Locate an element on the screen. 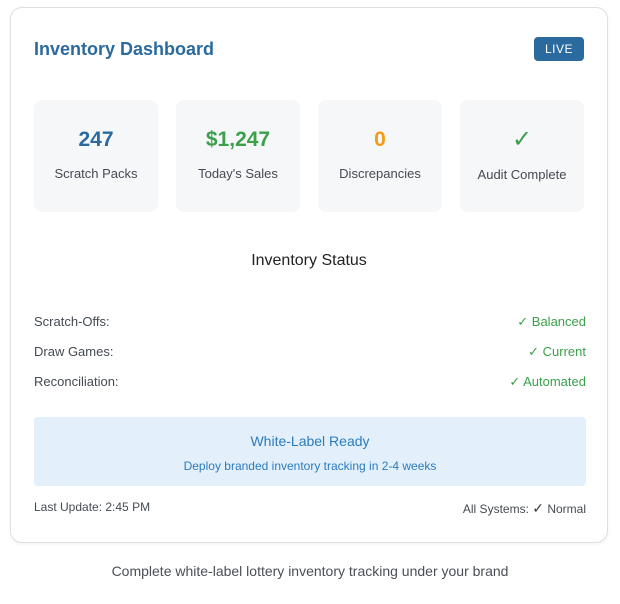 The width and height of the screenshot is (620, 604). dashboard-header: Inventory Dashboard LIVE is located at coordinates (309, 50).